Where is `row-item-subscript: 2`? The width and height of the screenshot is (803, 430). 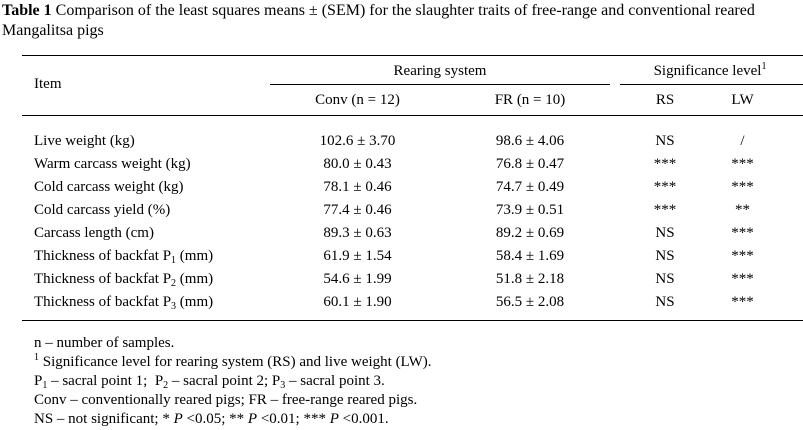
row-item-subscript: 2 is located at coordinates (174, 283).